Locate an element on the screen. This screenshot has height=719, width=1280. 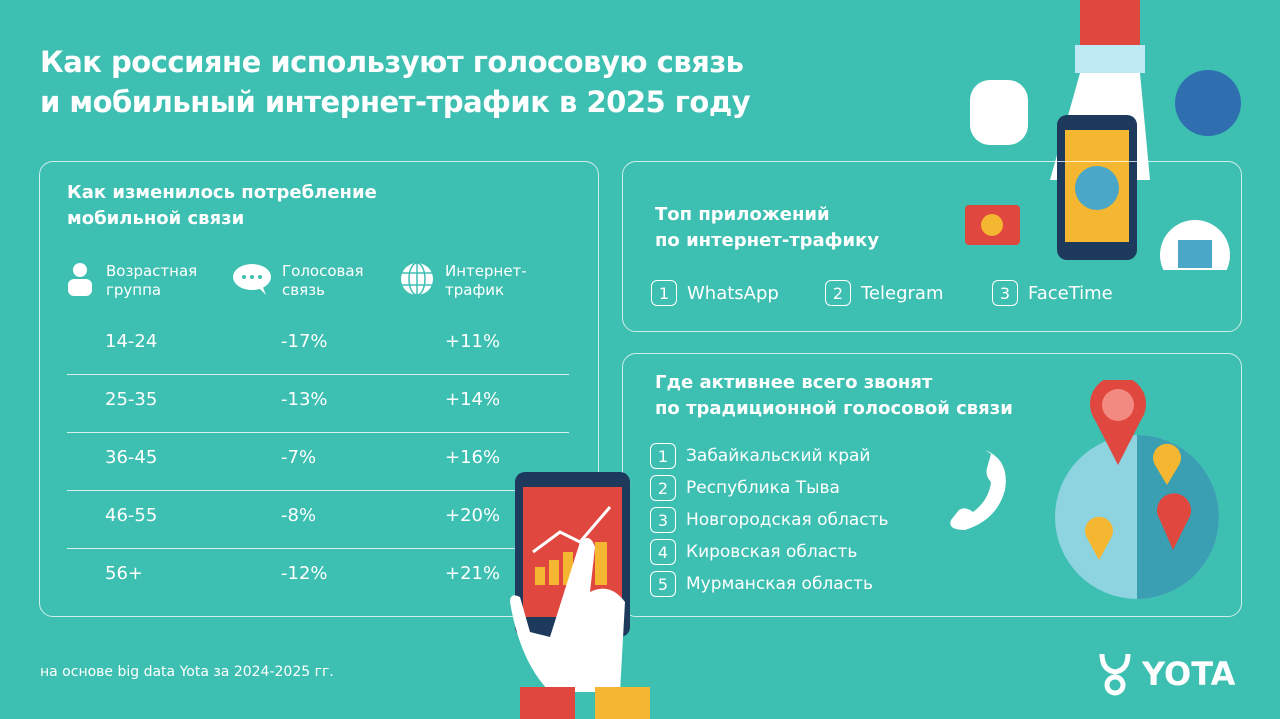
region-item: 1 Забайкальский край is located at coordinates (760, 456).